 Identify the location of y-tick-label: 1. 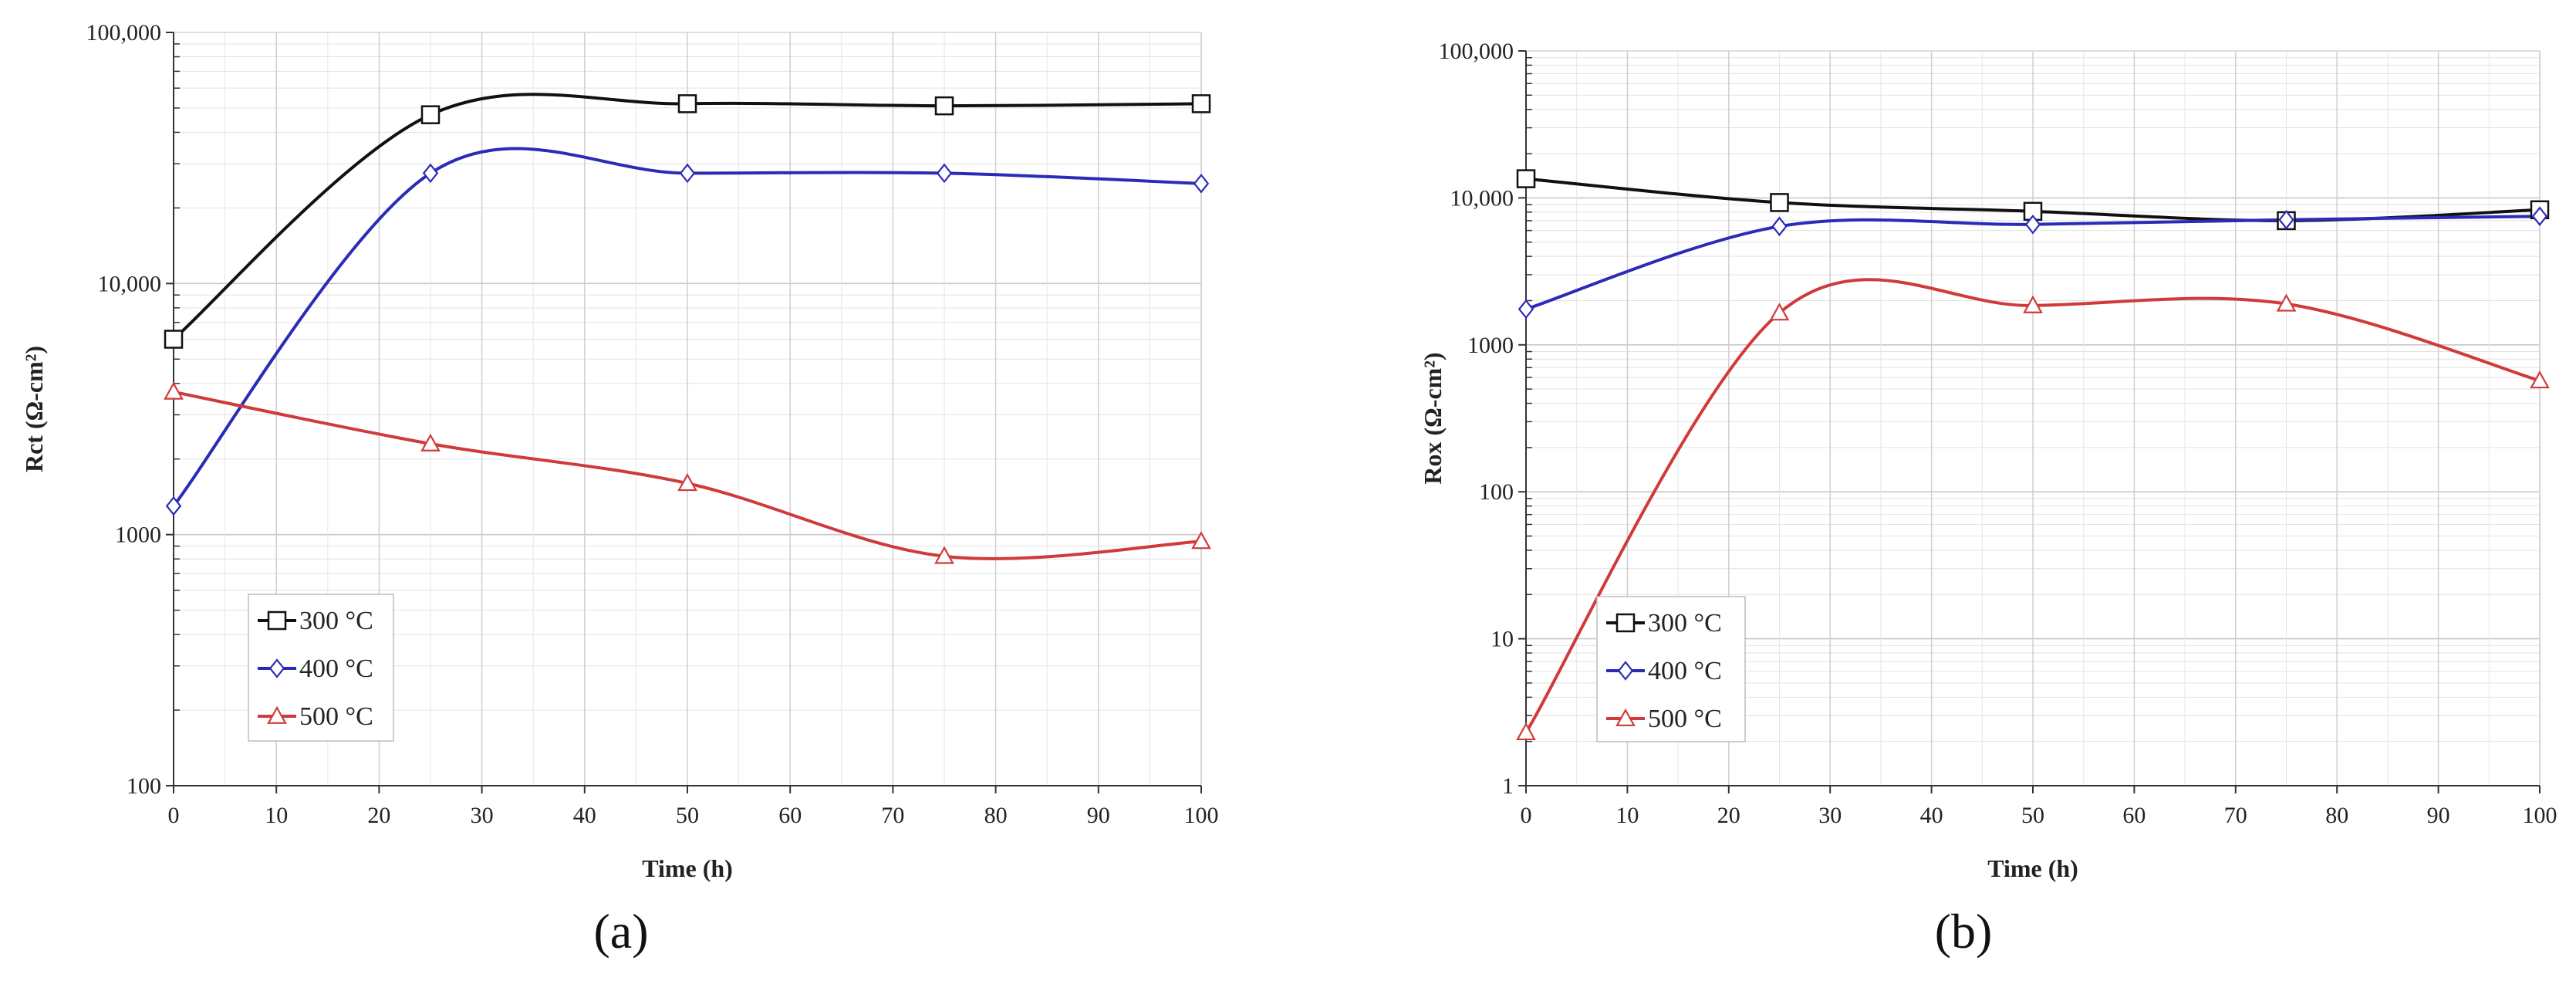
(1508, 786).